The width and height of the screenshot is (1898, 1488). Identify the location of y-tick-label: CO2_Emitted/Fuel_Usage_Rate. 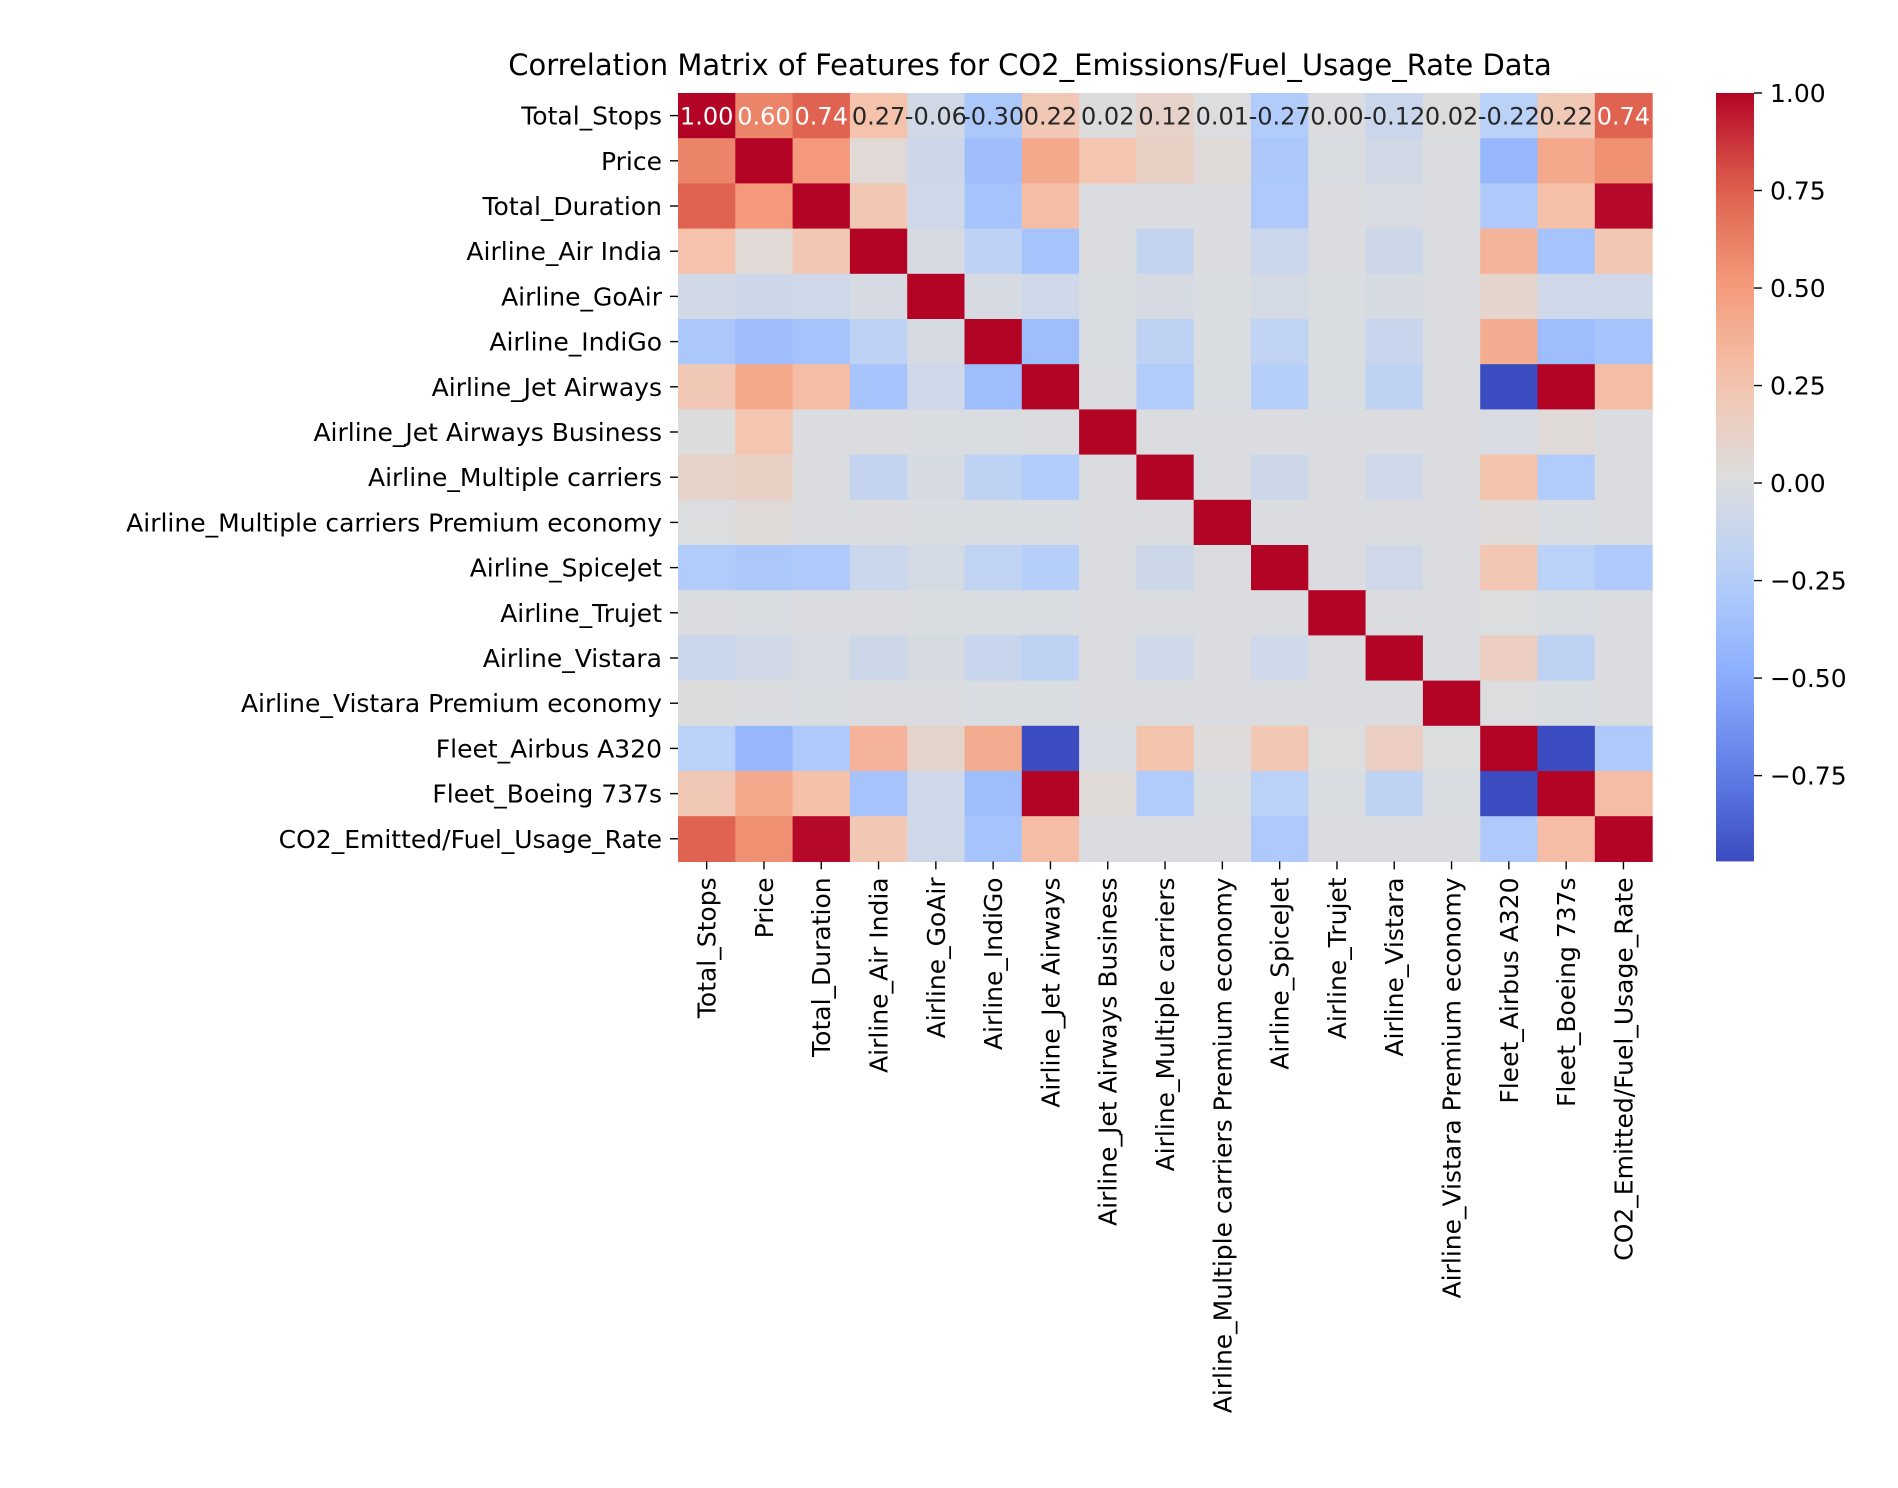
(470, 839).